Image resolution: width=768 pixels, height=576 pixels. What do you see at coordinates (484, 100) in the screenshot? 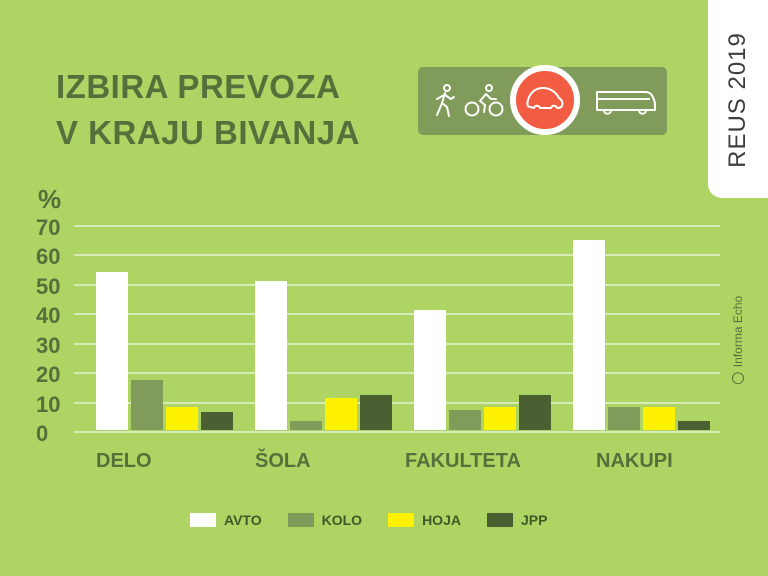
I see `bicycle-icon` at bounding box center [484, 100].